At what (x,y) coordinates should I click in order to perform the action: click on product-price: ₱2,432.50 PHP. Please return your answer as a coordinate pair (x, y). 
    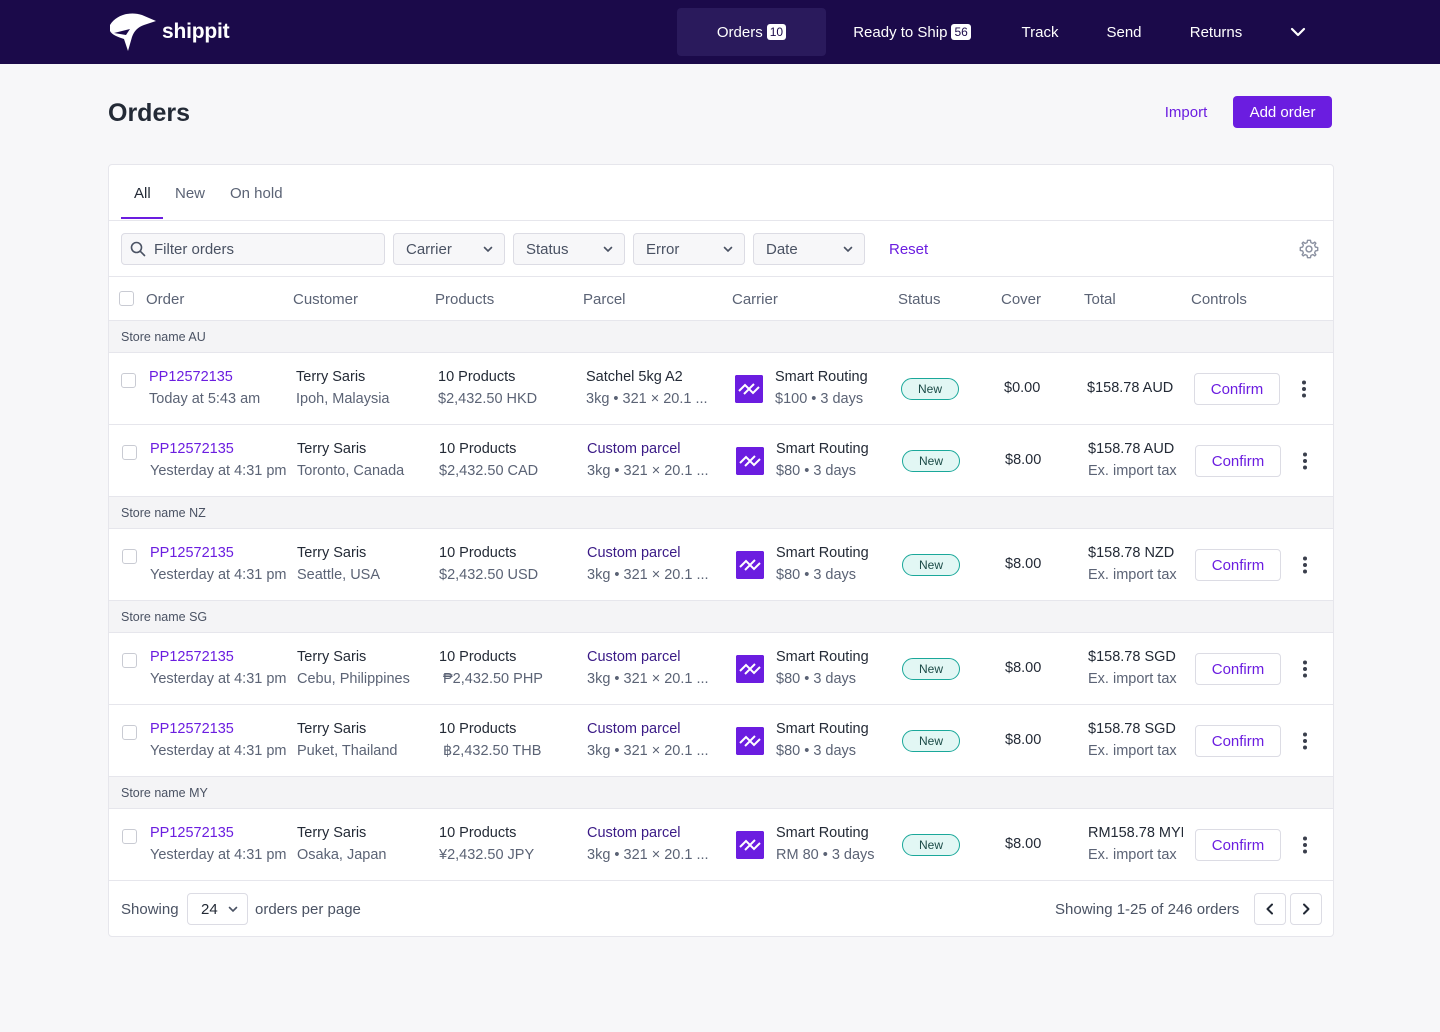
    Looking at the image, I should click on (493, 679).